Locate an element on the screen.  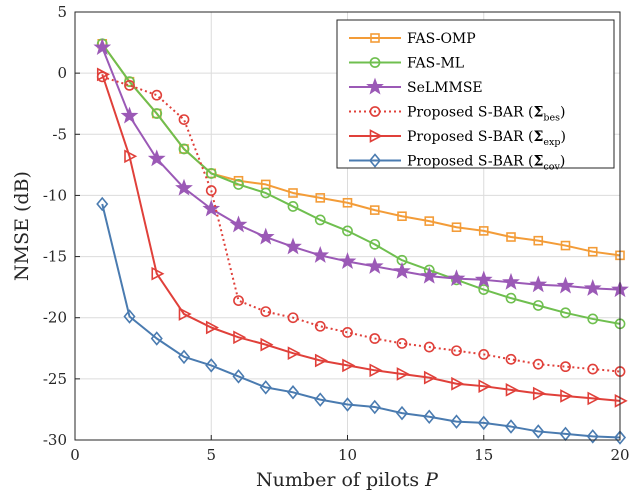
x-axis-label: Number of pilots P is located at coordinates (347, 480).